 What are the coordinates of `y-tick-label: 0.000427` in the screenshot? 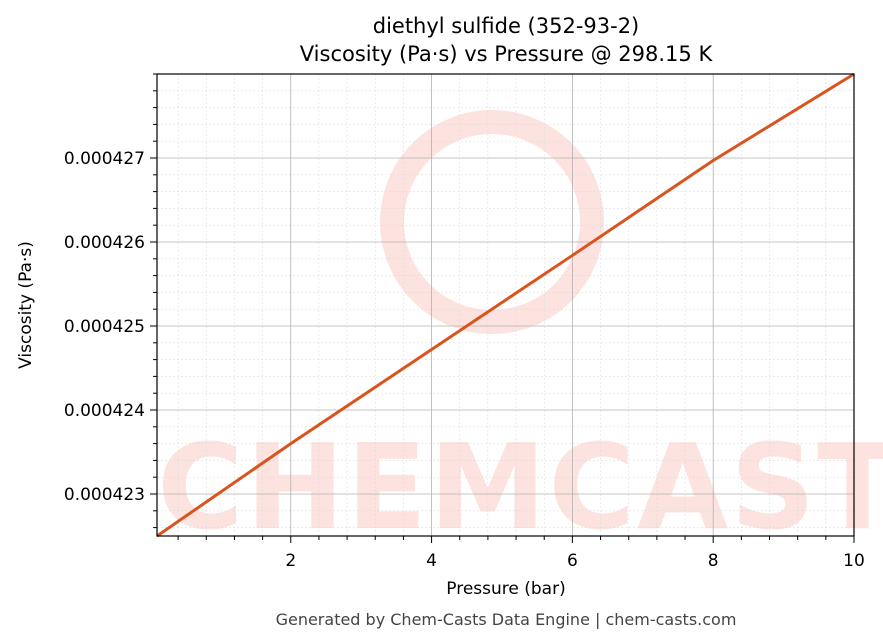 It's located at (104, 159).